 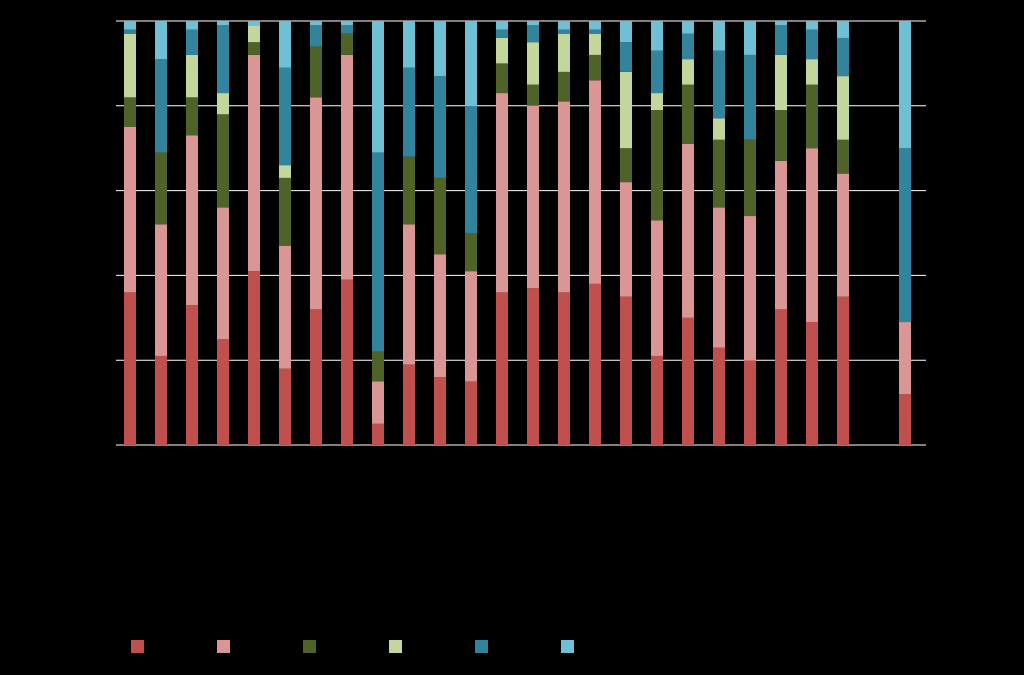 I want to click on legend, so click(x=352, y=646).